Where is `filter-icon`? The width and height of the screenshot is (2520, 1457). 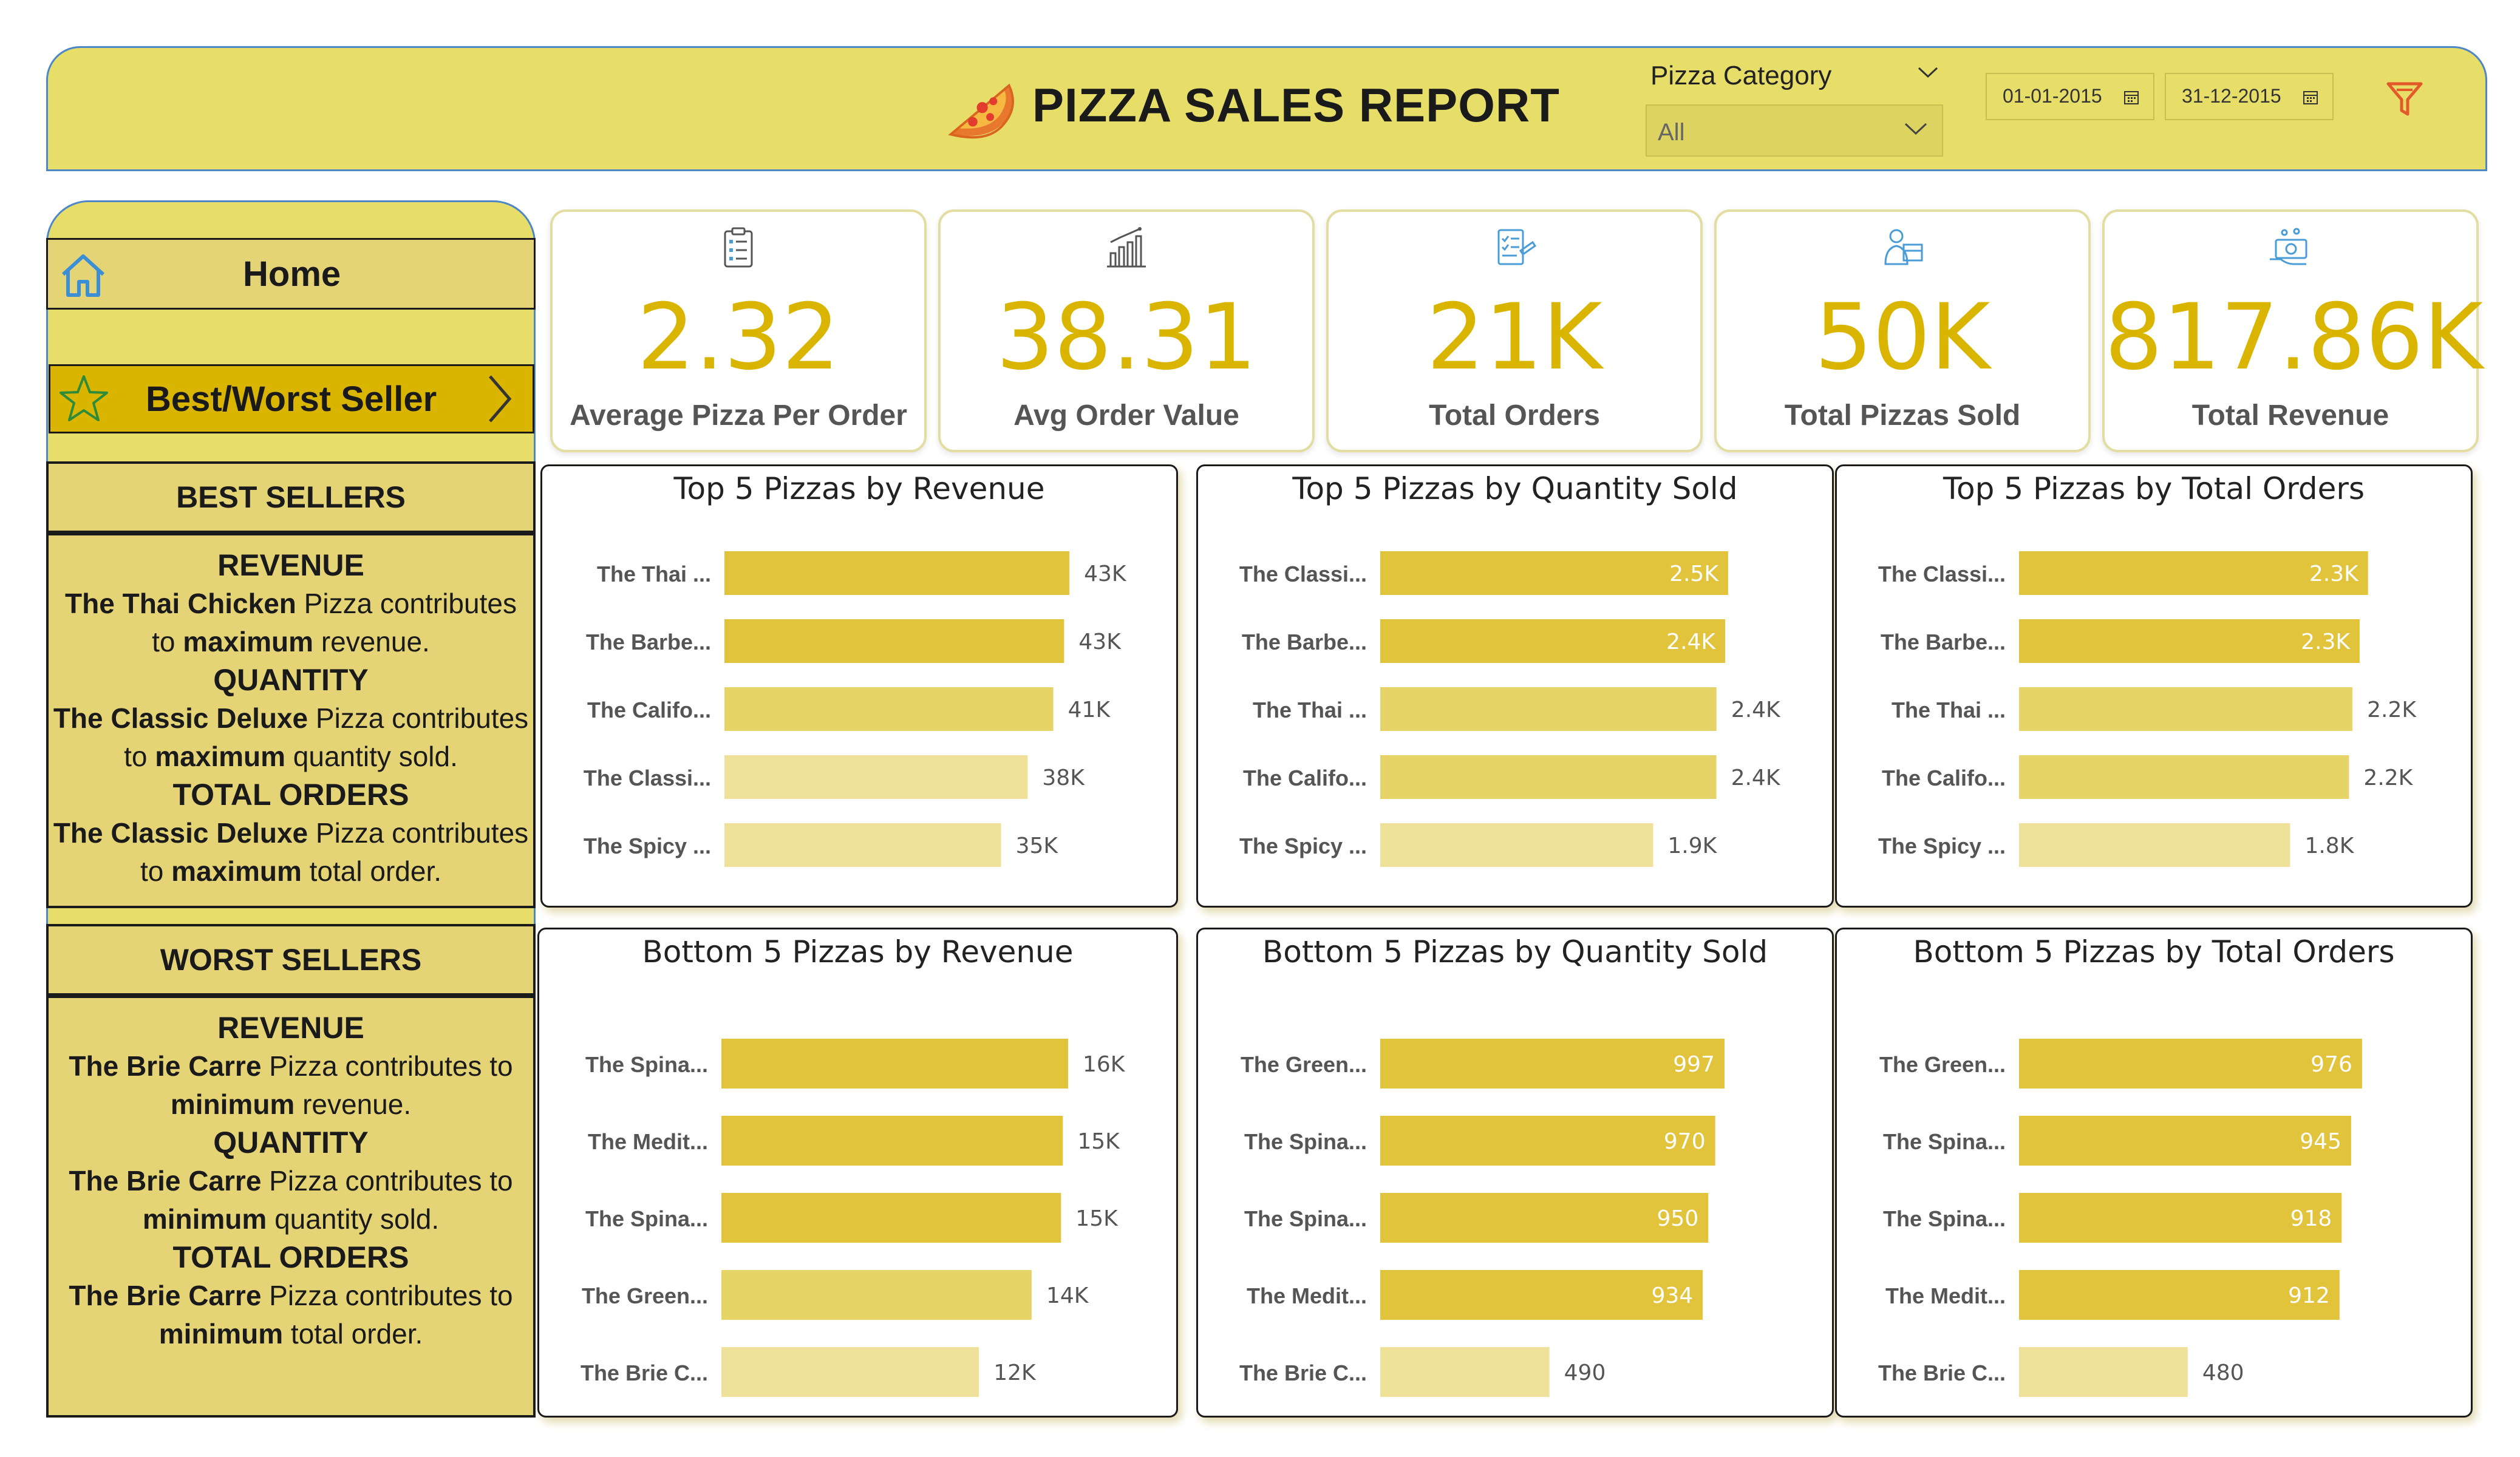
filter-icon is located at coordinates (2404, 99).